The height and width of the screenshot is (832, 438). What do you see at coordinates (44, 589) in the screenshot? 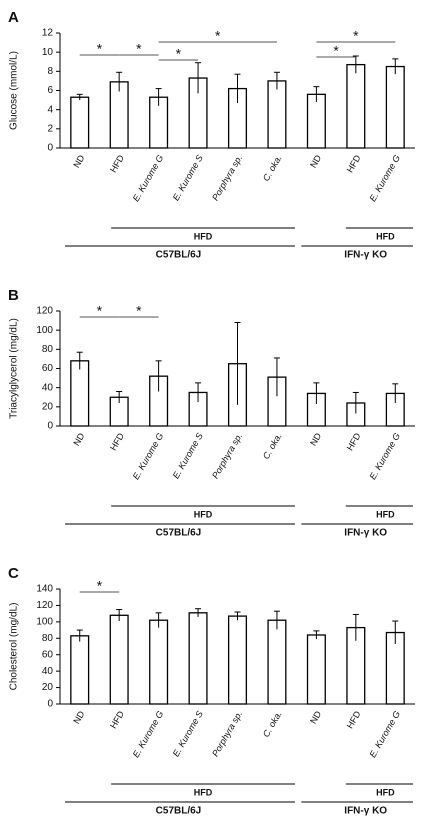
I see `y-tick-label: 140` at bounding box center [44, 589].